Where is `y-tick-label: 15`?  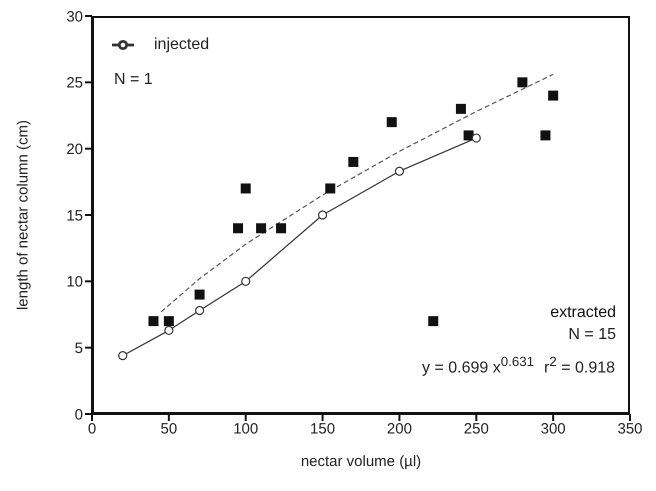 y-tick-label: 15 is located at coordinates (74, 215).